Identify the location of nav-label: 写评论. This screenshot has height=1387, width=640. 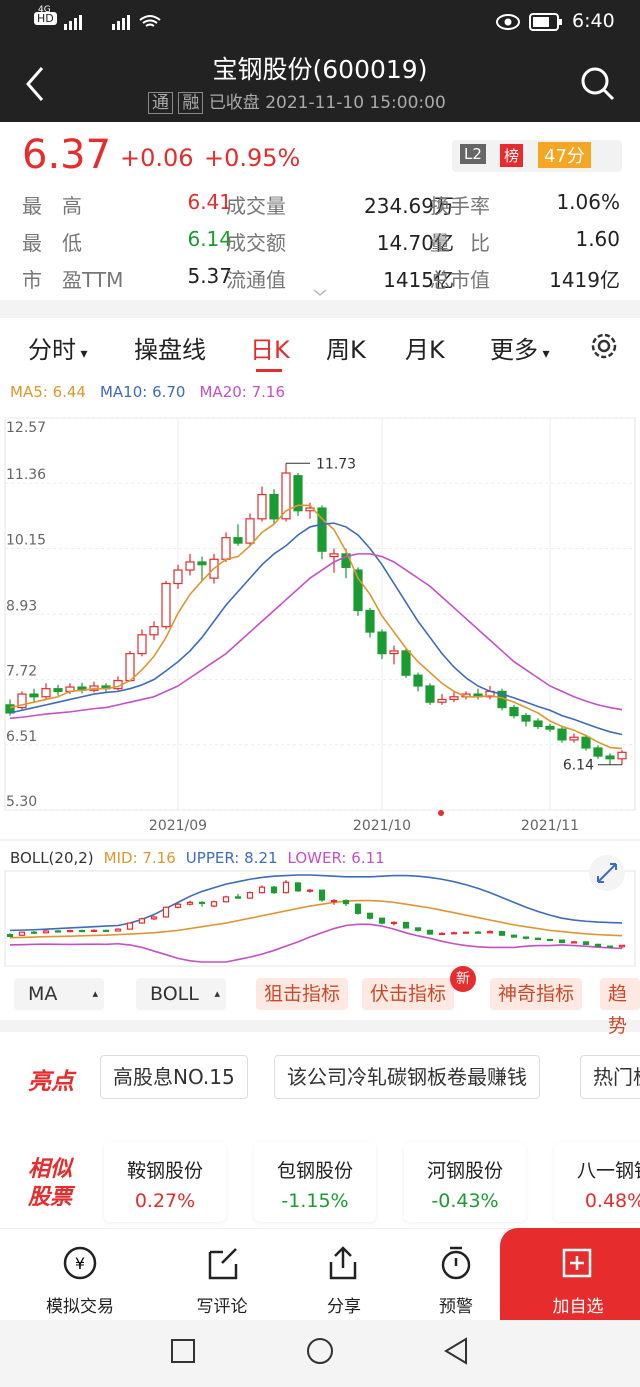
(222, 1307).